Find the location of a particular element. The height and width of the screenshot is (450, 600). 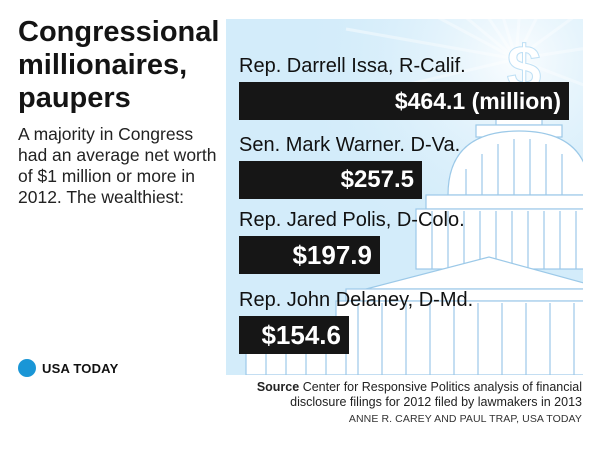

rep-name-label: Sen. Mark Warner. D-Va. is located at coordinates (350, 145).